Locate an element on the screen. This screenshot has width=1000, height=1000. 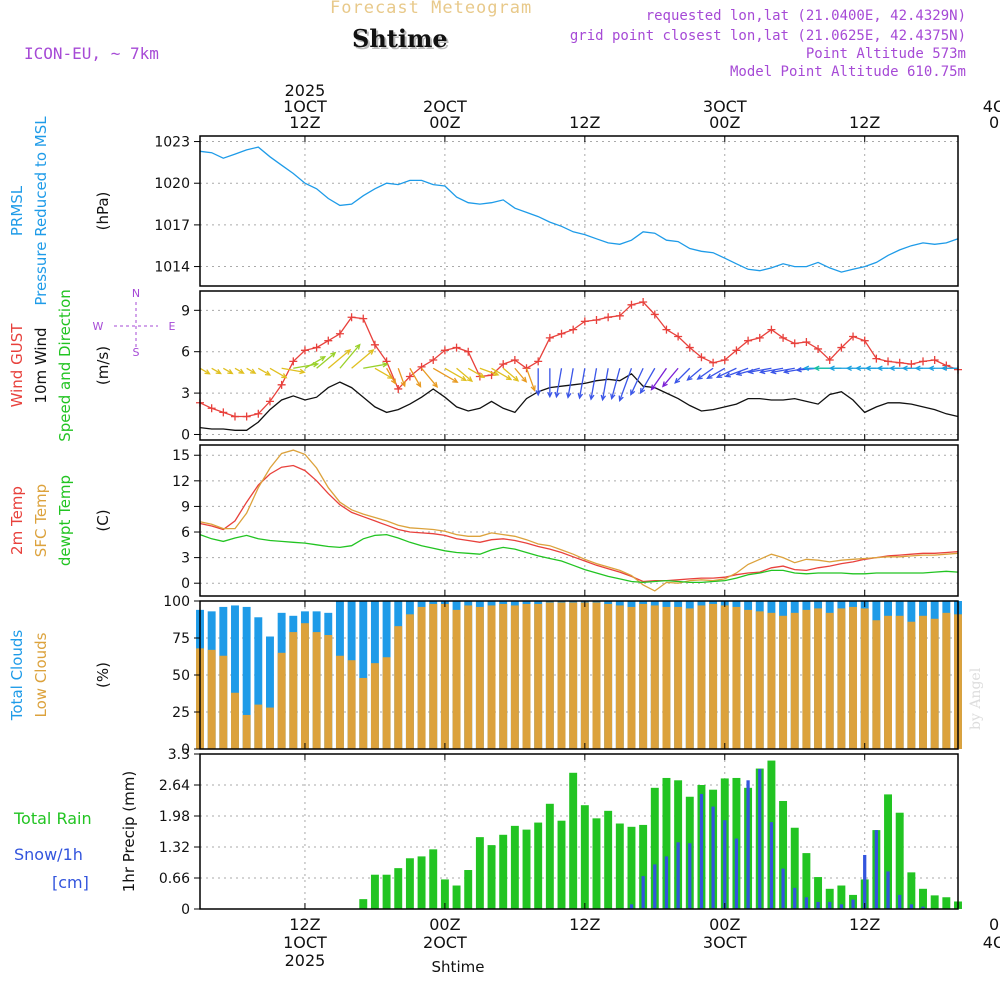
chart-title: Forecast Meteogram is located at coordinates (431, 9).